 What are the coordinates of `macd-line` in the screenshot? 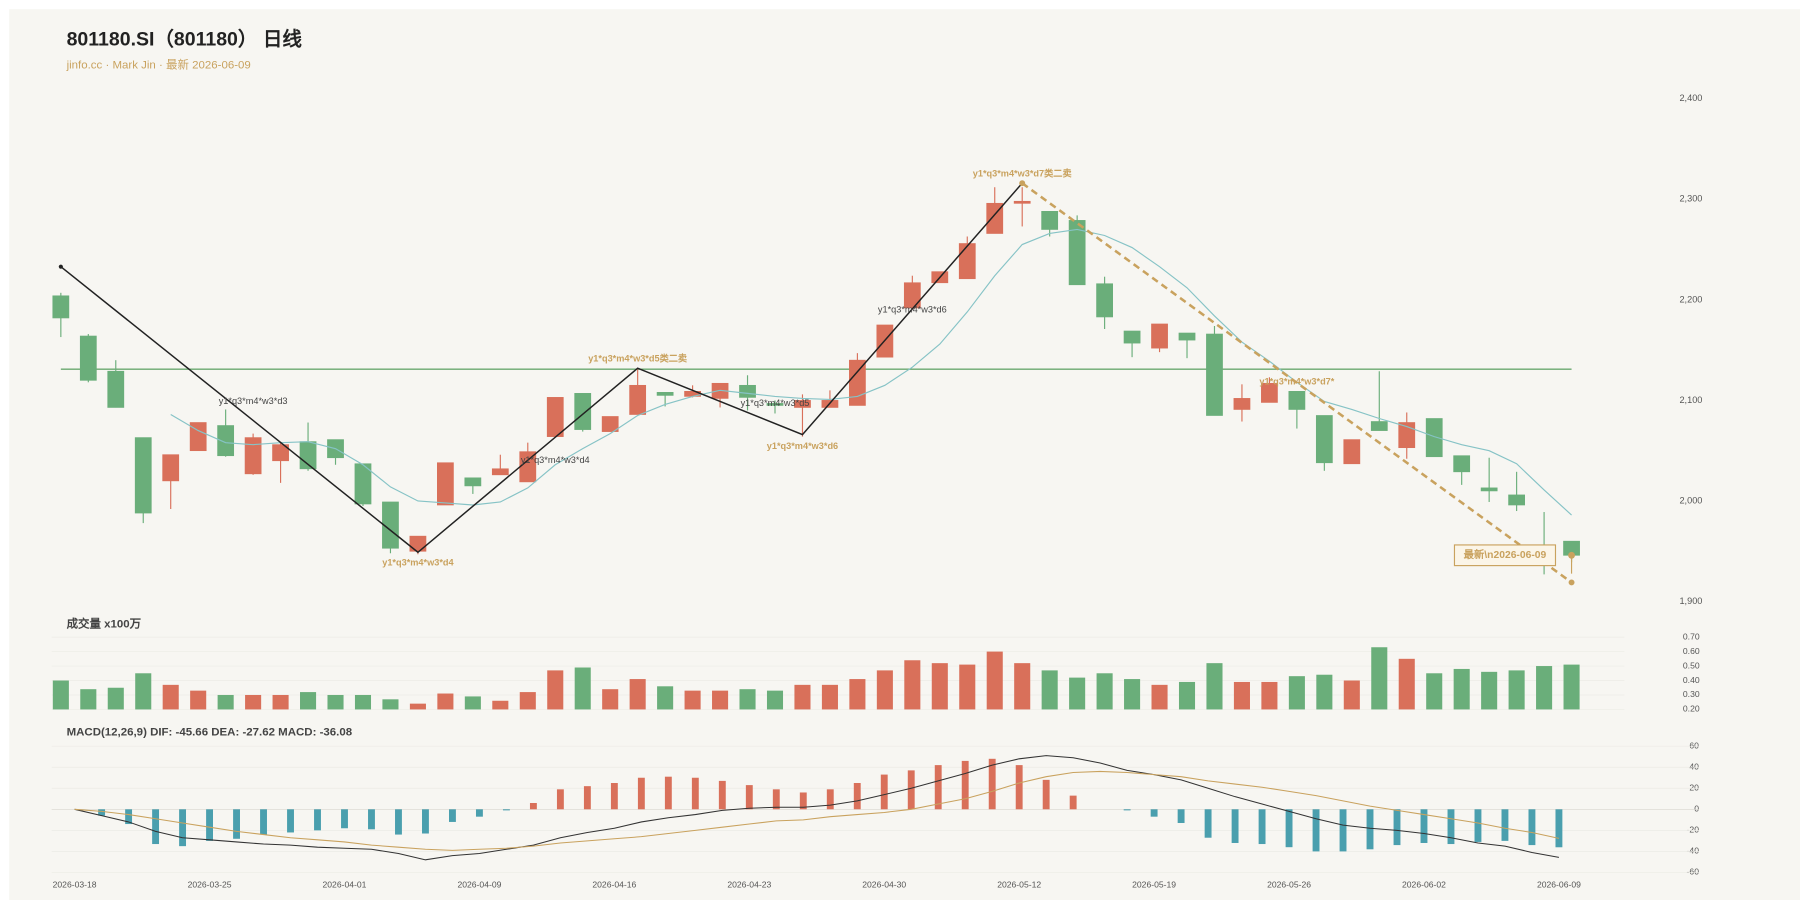 It's located at (817, 810).